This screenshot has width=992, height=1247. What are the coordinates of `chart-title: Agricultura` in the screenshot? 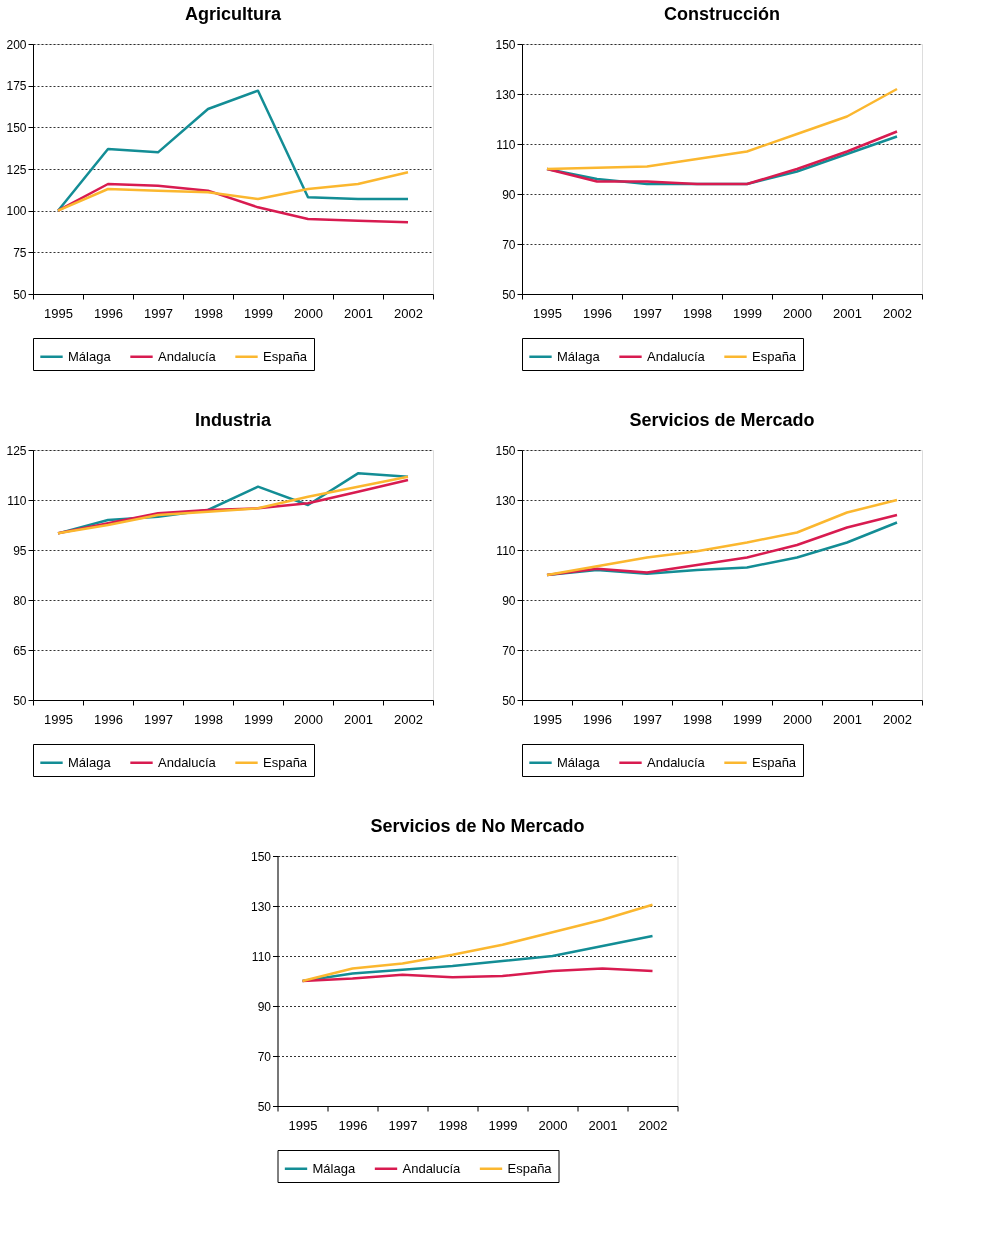 It's located at (233, 14).